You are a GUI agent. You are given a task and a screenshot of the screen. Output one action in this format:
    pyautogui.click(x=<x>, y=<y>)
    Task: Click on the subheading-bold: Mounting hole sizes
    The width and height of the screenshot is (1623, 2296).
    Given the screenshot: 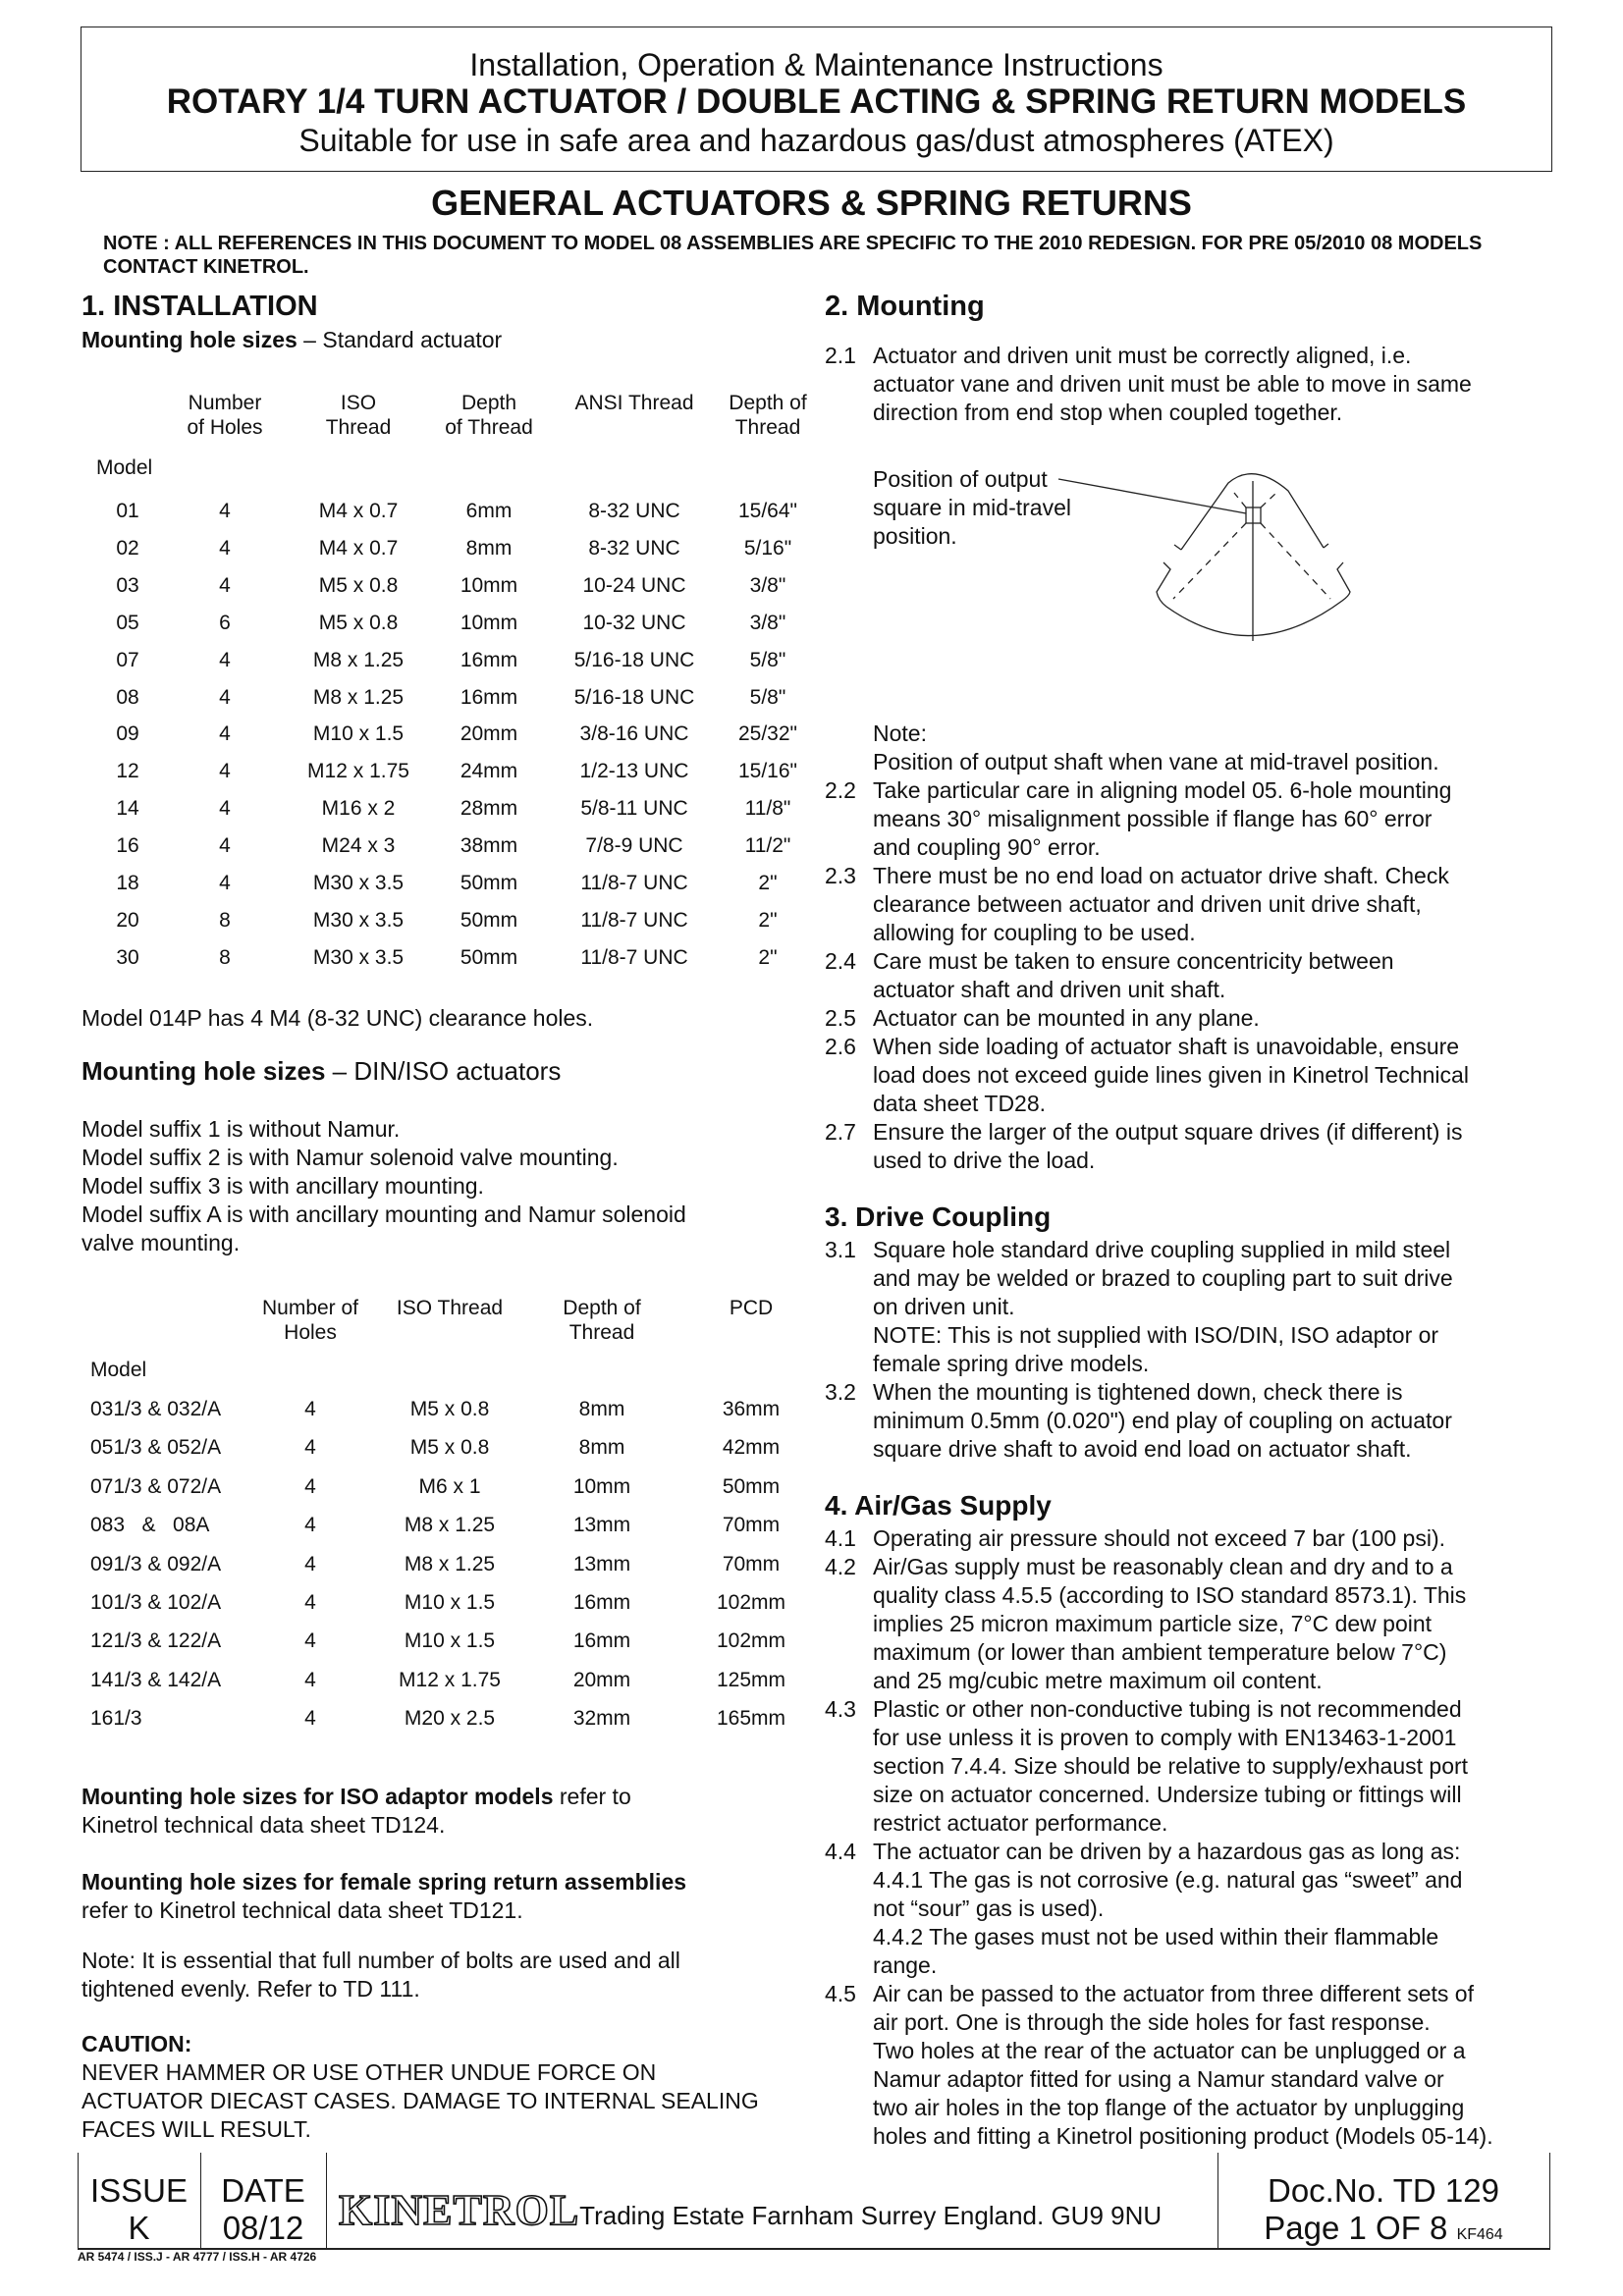 What is the action you would take?
    pyautogui.click(x=204, y=1071)
    